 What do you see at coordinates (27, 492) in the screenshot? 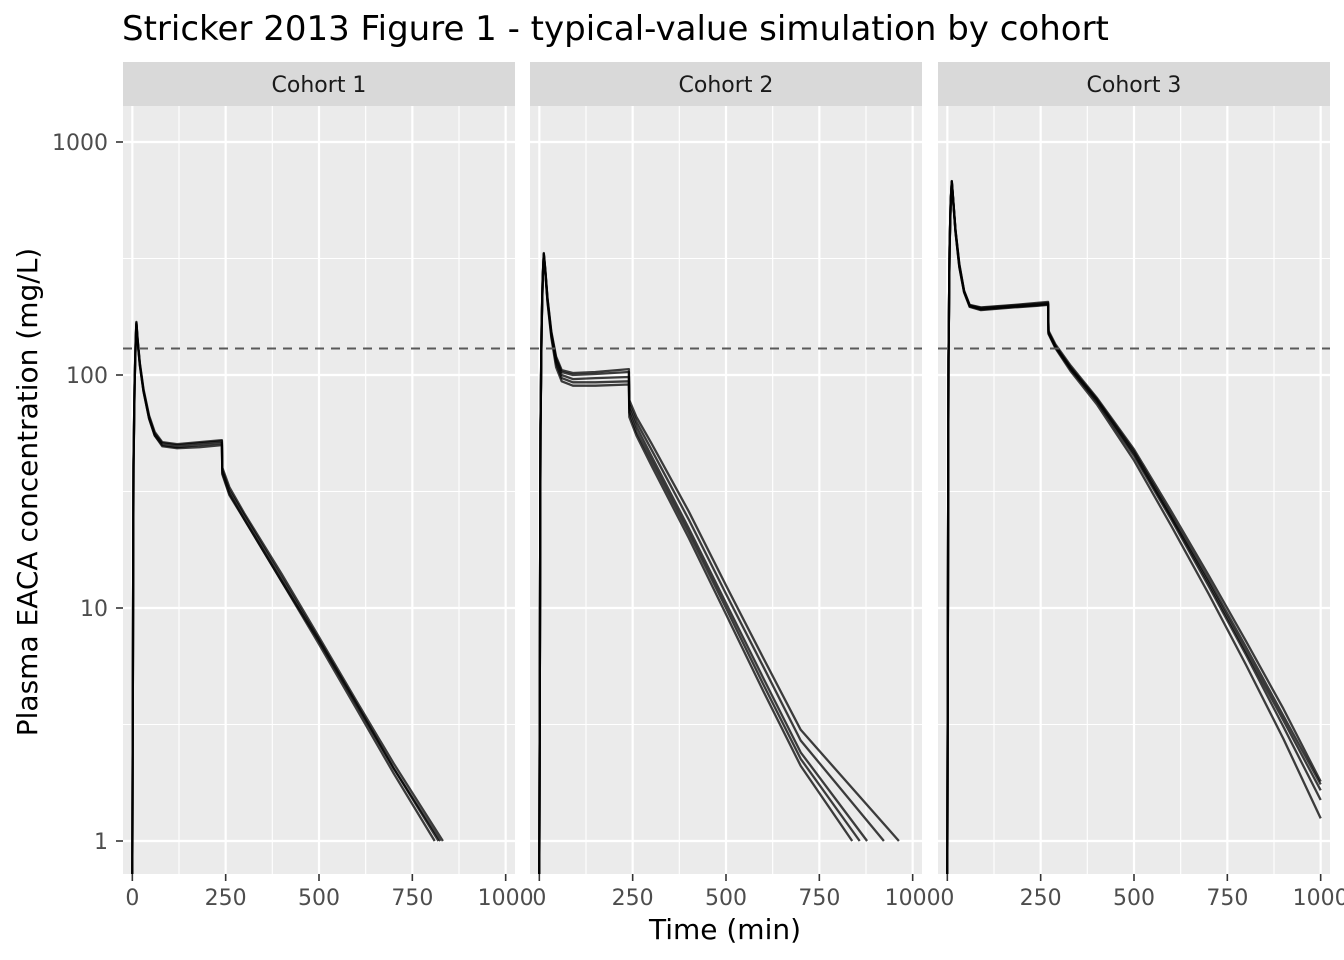
I see `y-axis-title: Plasma EACA concentration (mg/L)` at bounding box center [27, 492].